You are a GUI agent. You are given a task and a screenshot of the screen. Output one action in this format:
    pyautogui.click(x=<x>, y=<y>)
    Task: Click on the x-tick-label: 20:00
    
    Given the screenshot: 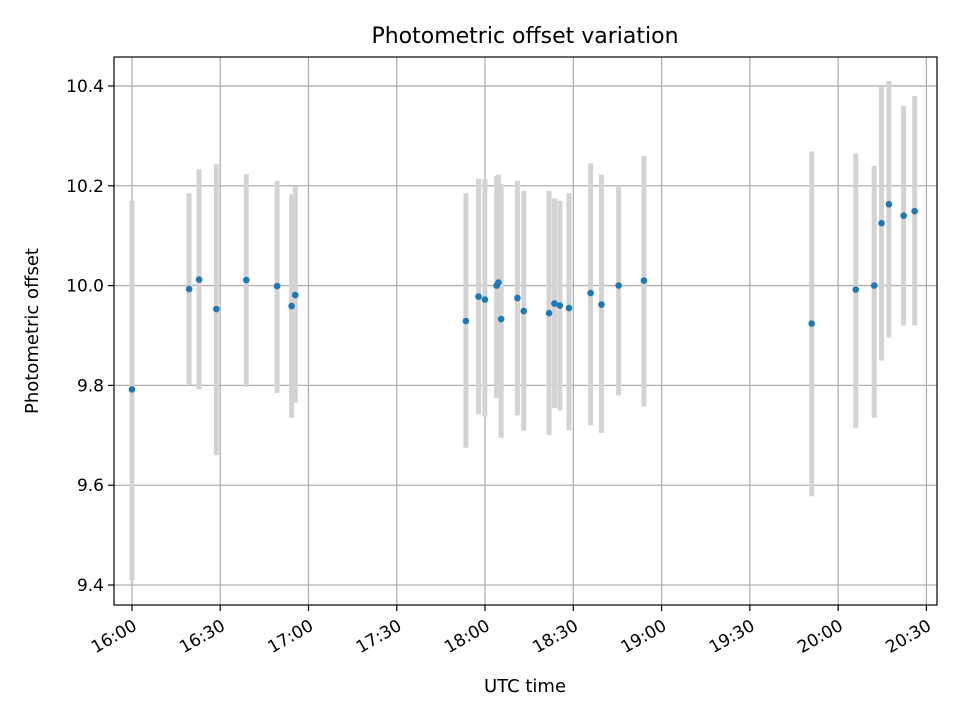 What is the action you would take?
    pyautogui.click(x=820, y=637)
    